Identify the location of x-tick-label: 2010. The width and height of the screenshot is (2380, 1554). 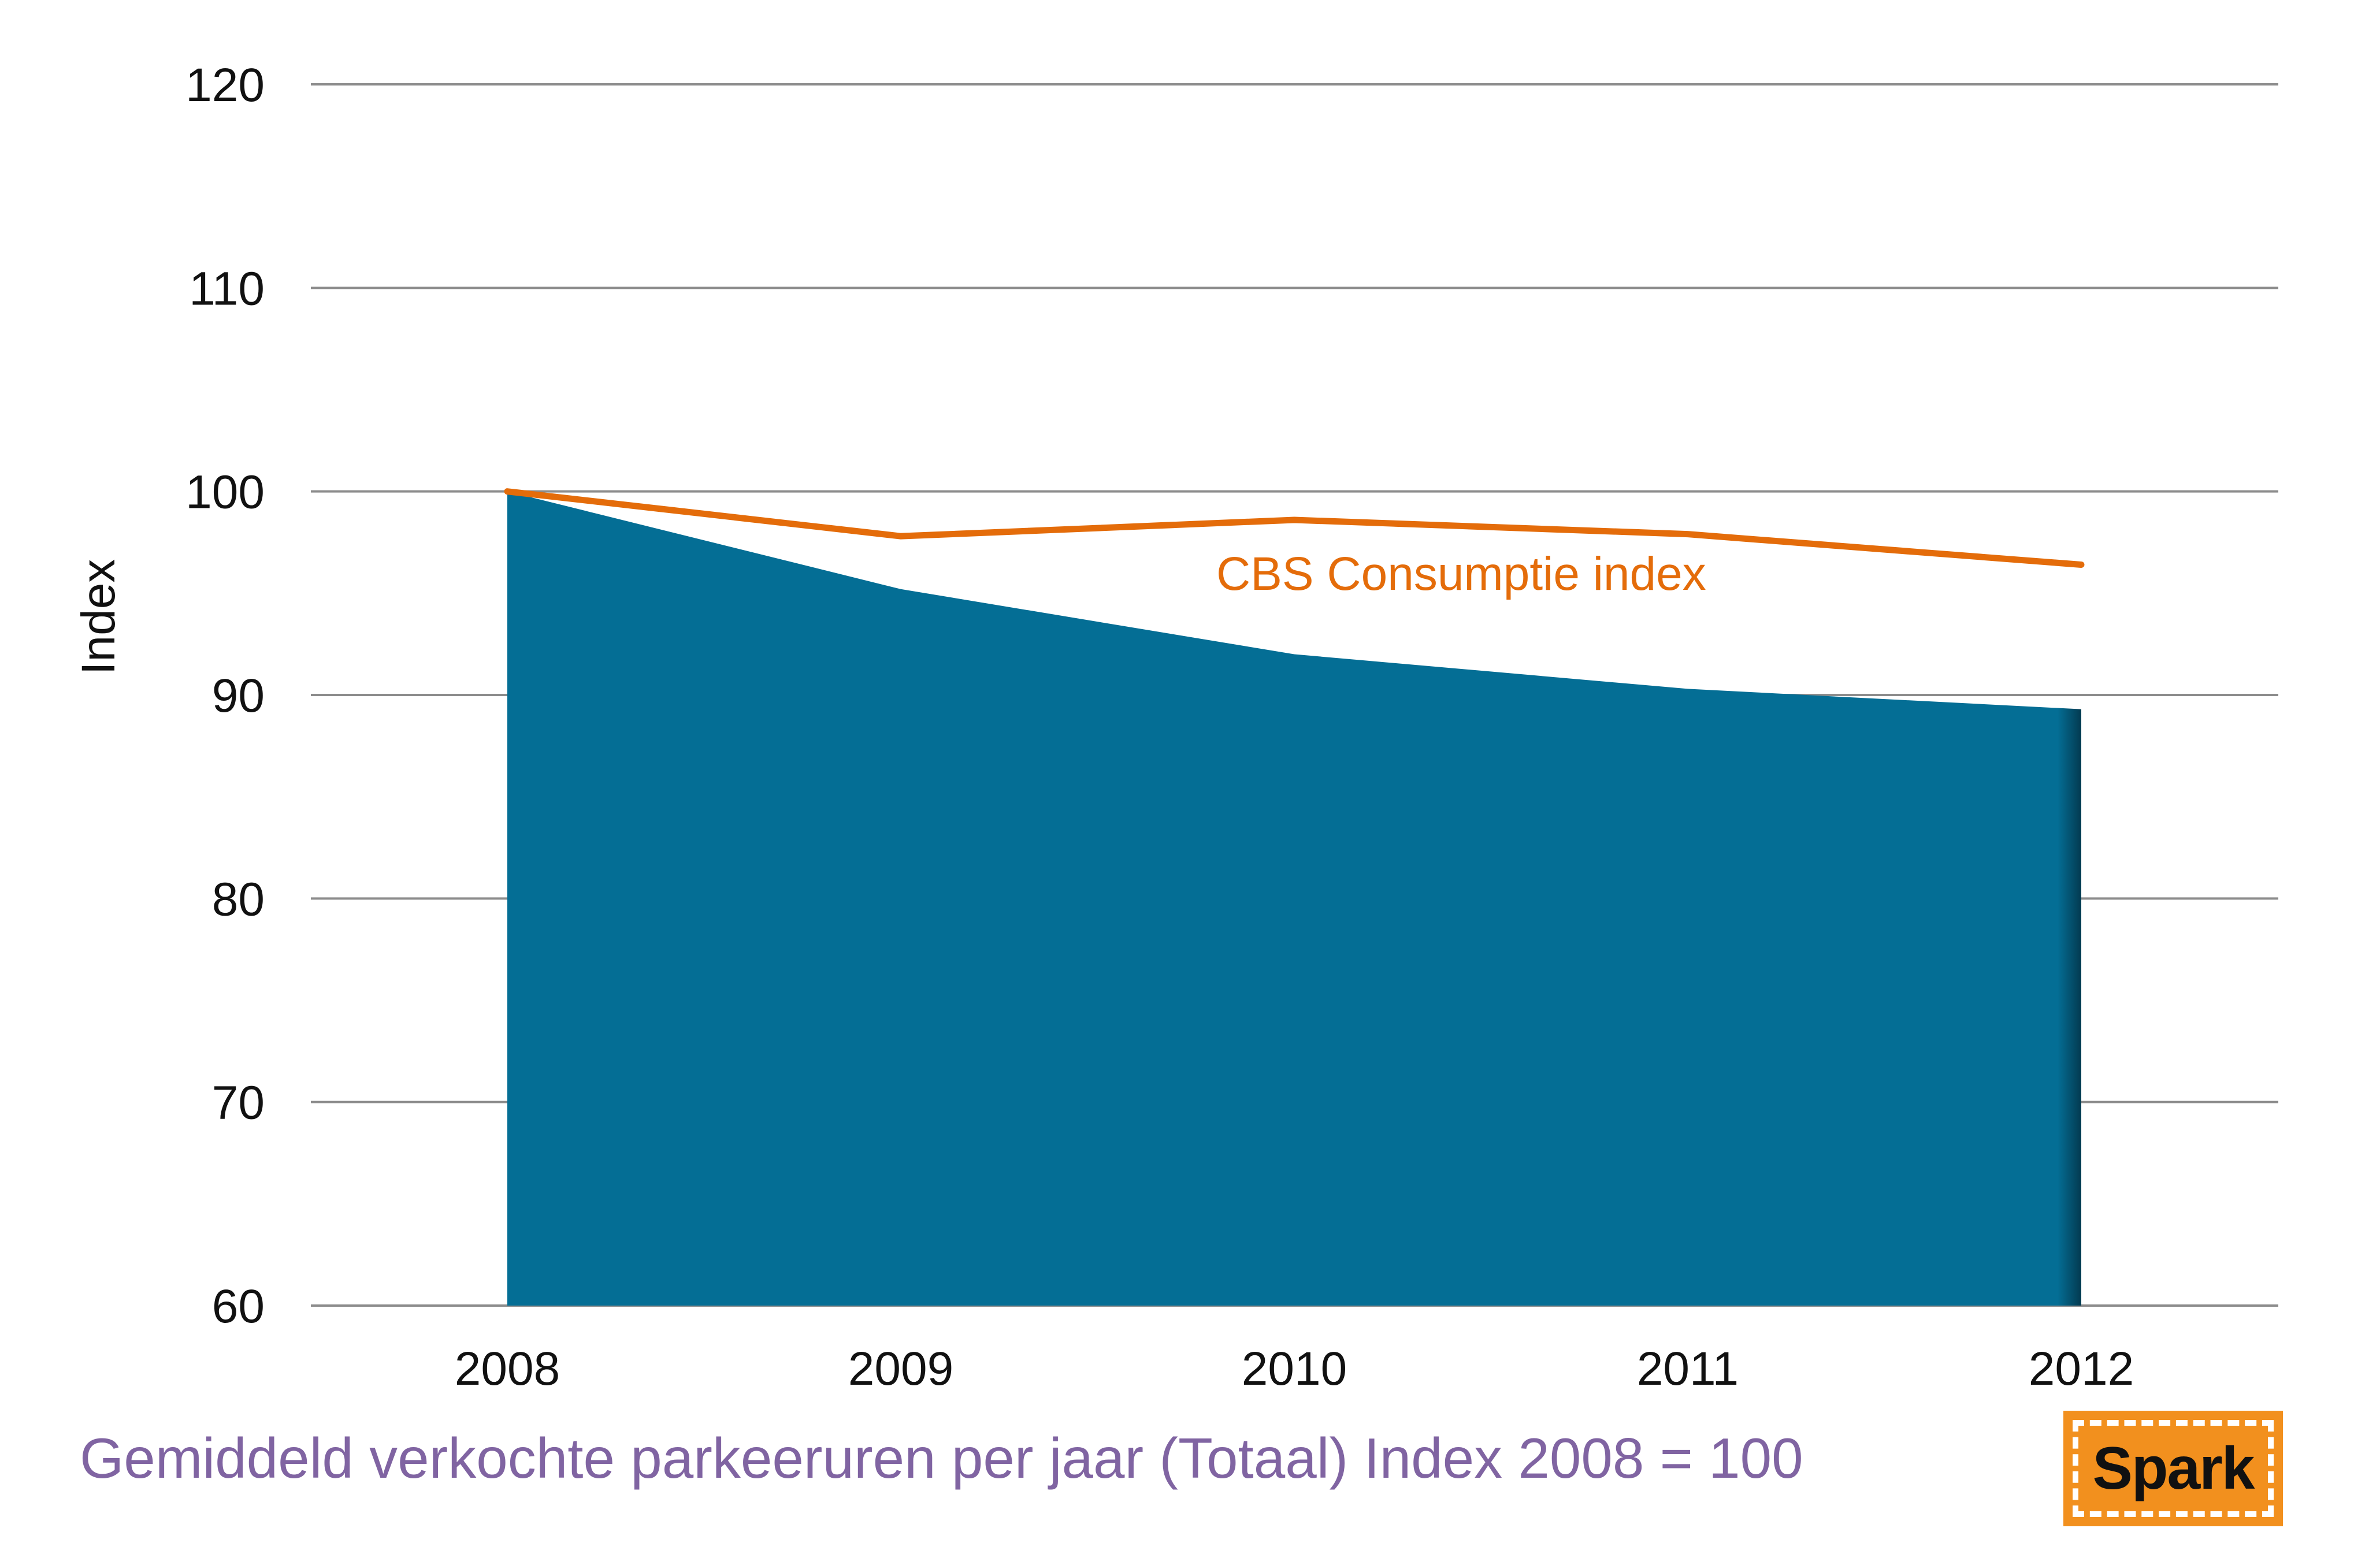
(1294, 1369).